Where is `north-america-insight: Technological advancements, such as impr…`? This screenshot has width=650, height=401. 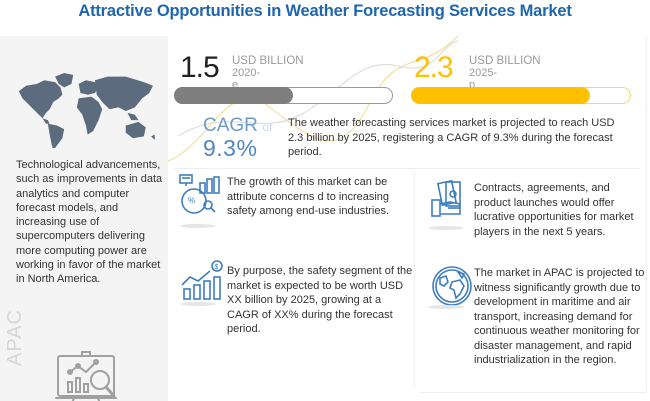 north-america-insight: Technological advancements, such as impr… is located at coordinates (89, 222).